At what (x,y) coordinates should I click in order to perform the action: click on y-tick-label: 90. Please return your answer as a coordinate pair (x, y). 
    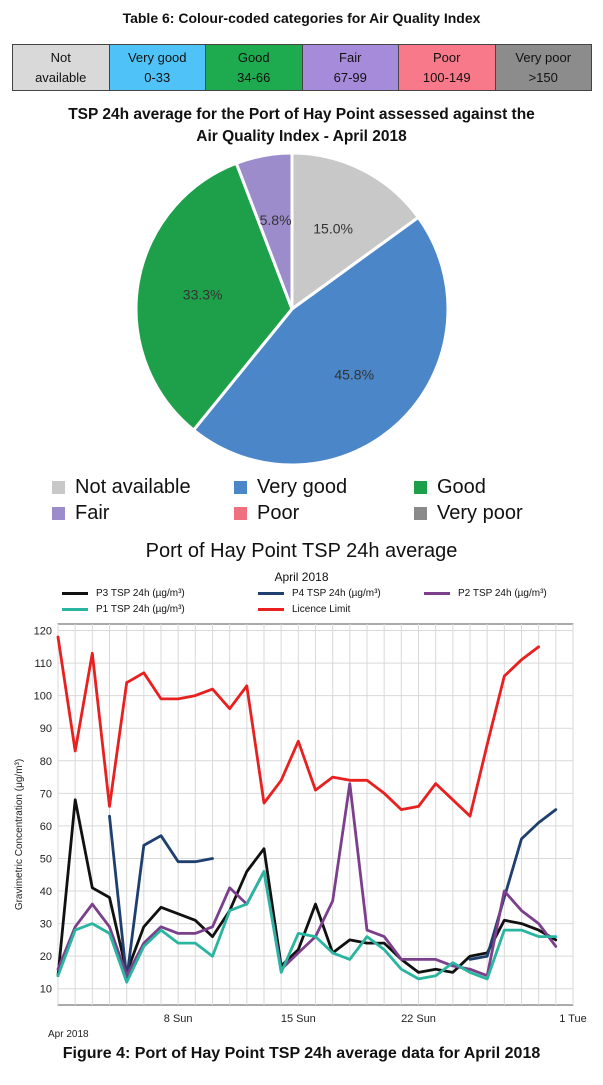
    Looking at the image, I should click on (46, 729).